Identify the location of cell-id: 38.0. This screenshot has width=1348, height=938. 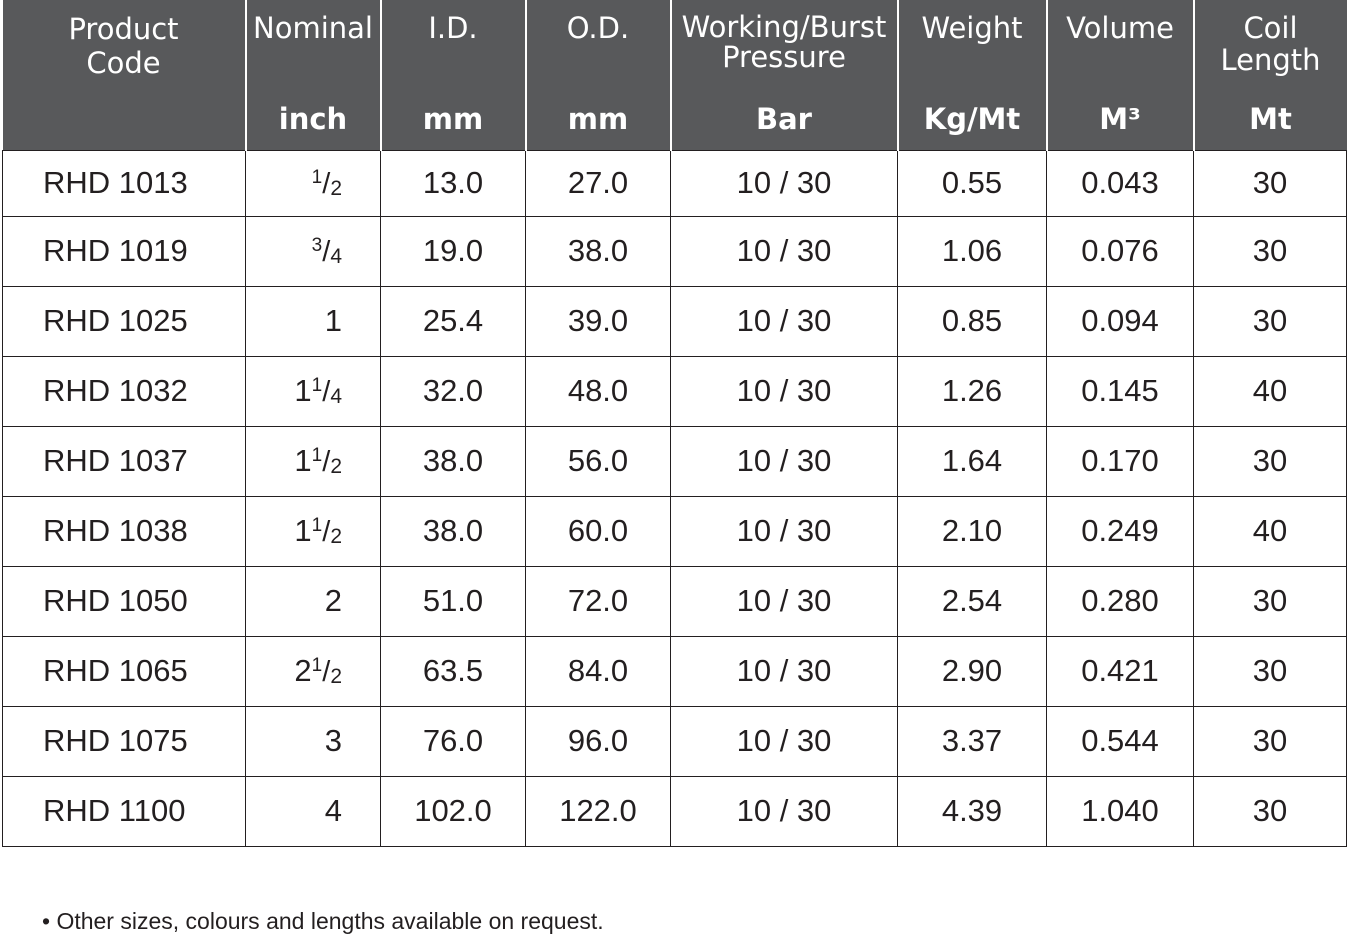
(453, 531).